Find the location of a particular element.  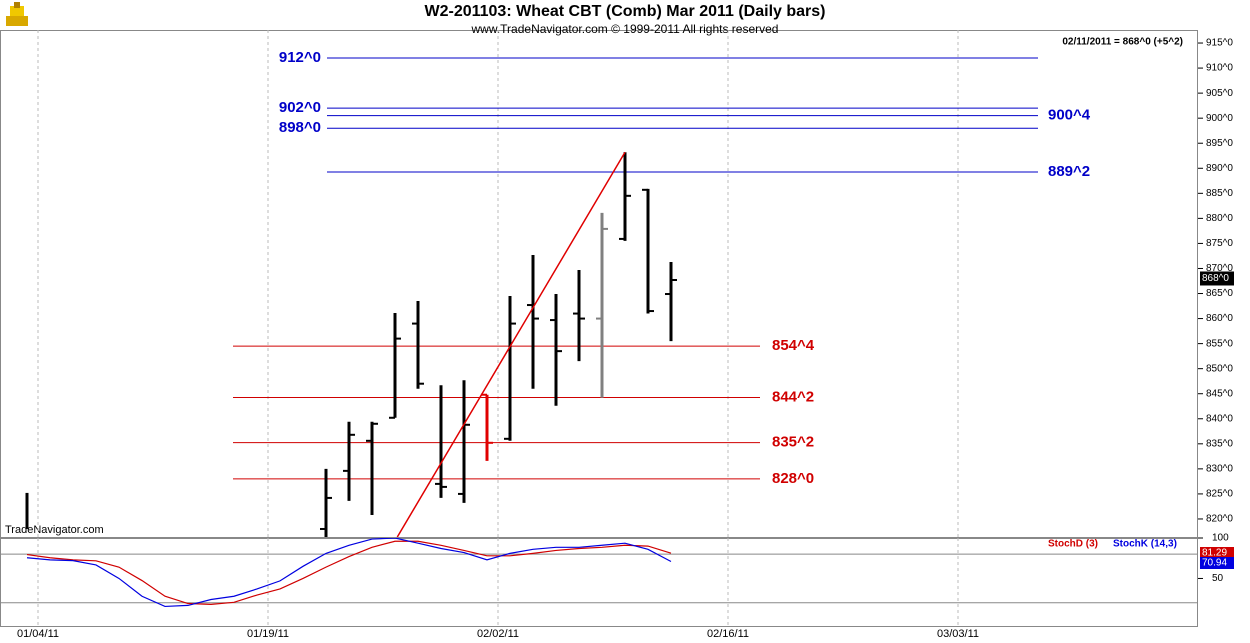

level-label: 889^2 is located at coordinates (1069, 171).